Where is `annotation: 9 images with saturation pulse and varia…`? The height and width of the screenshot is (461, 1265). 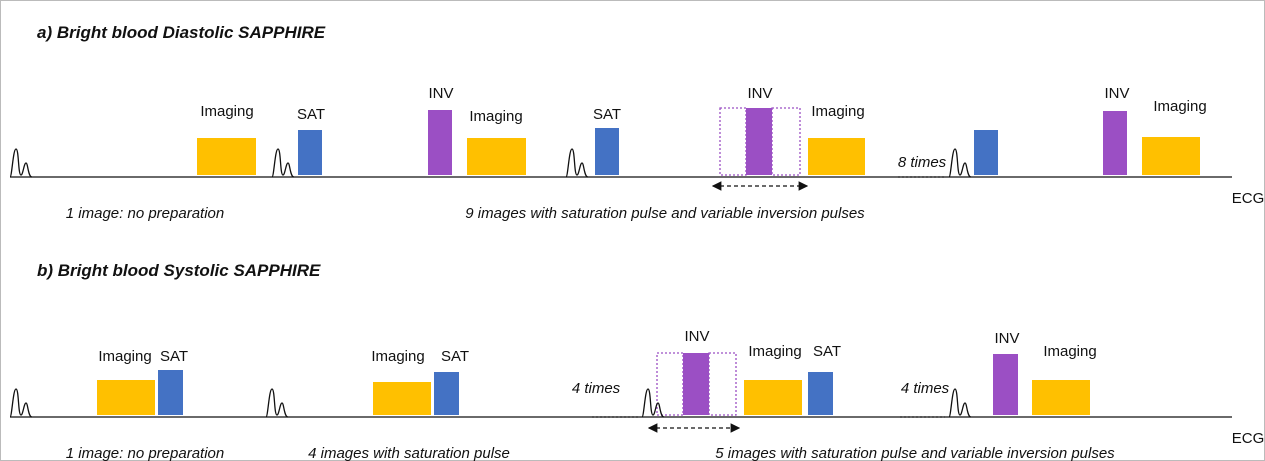 annotation: 9 images with saturation pulse and varia… is located at coordinates (665, 213).